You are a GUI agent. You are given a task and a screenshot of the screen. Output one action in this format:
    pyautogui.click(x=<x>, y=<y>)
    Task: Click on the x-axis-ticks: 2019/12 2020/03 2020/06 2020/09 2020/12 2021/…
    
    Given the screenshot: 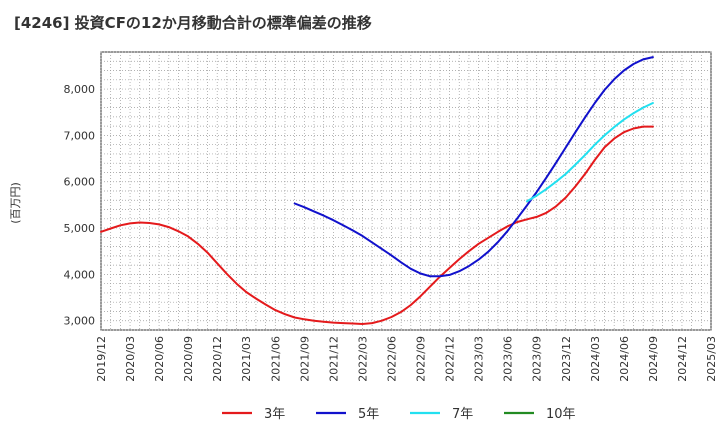 What is the action you would take?
    pyautogui.click(x=406, y=359)
    